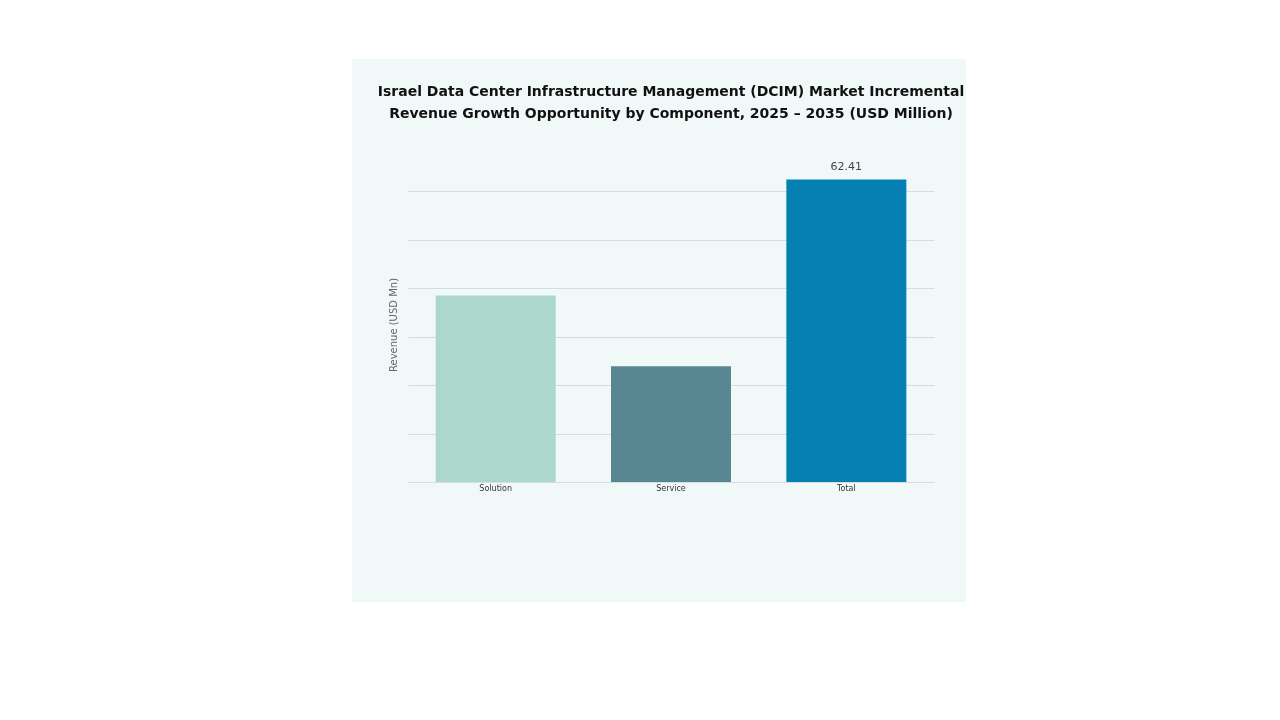 The height and width of the screenshot is (720, 1280). I want to click on x-tick-label: Service, so click(671, 488).